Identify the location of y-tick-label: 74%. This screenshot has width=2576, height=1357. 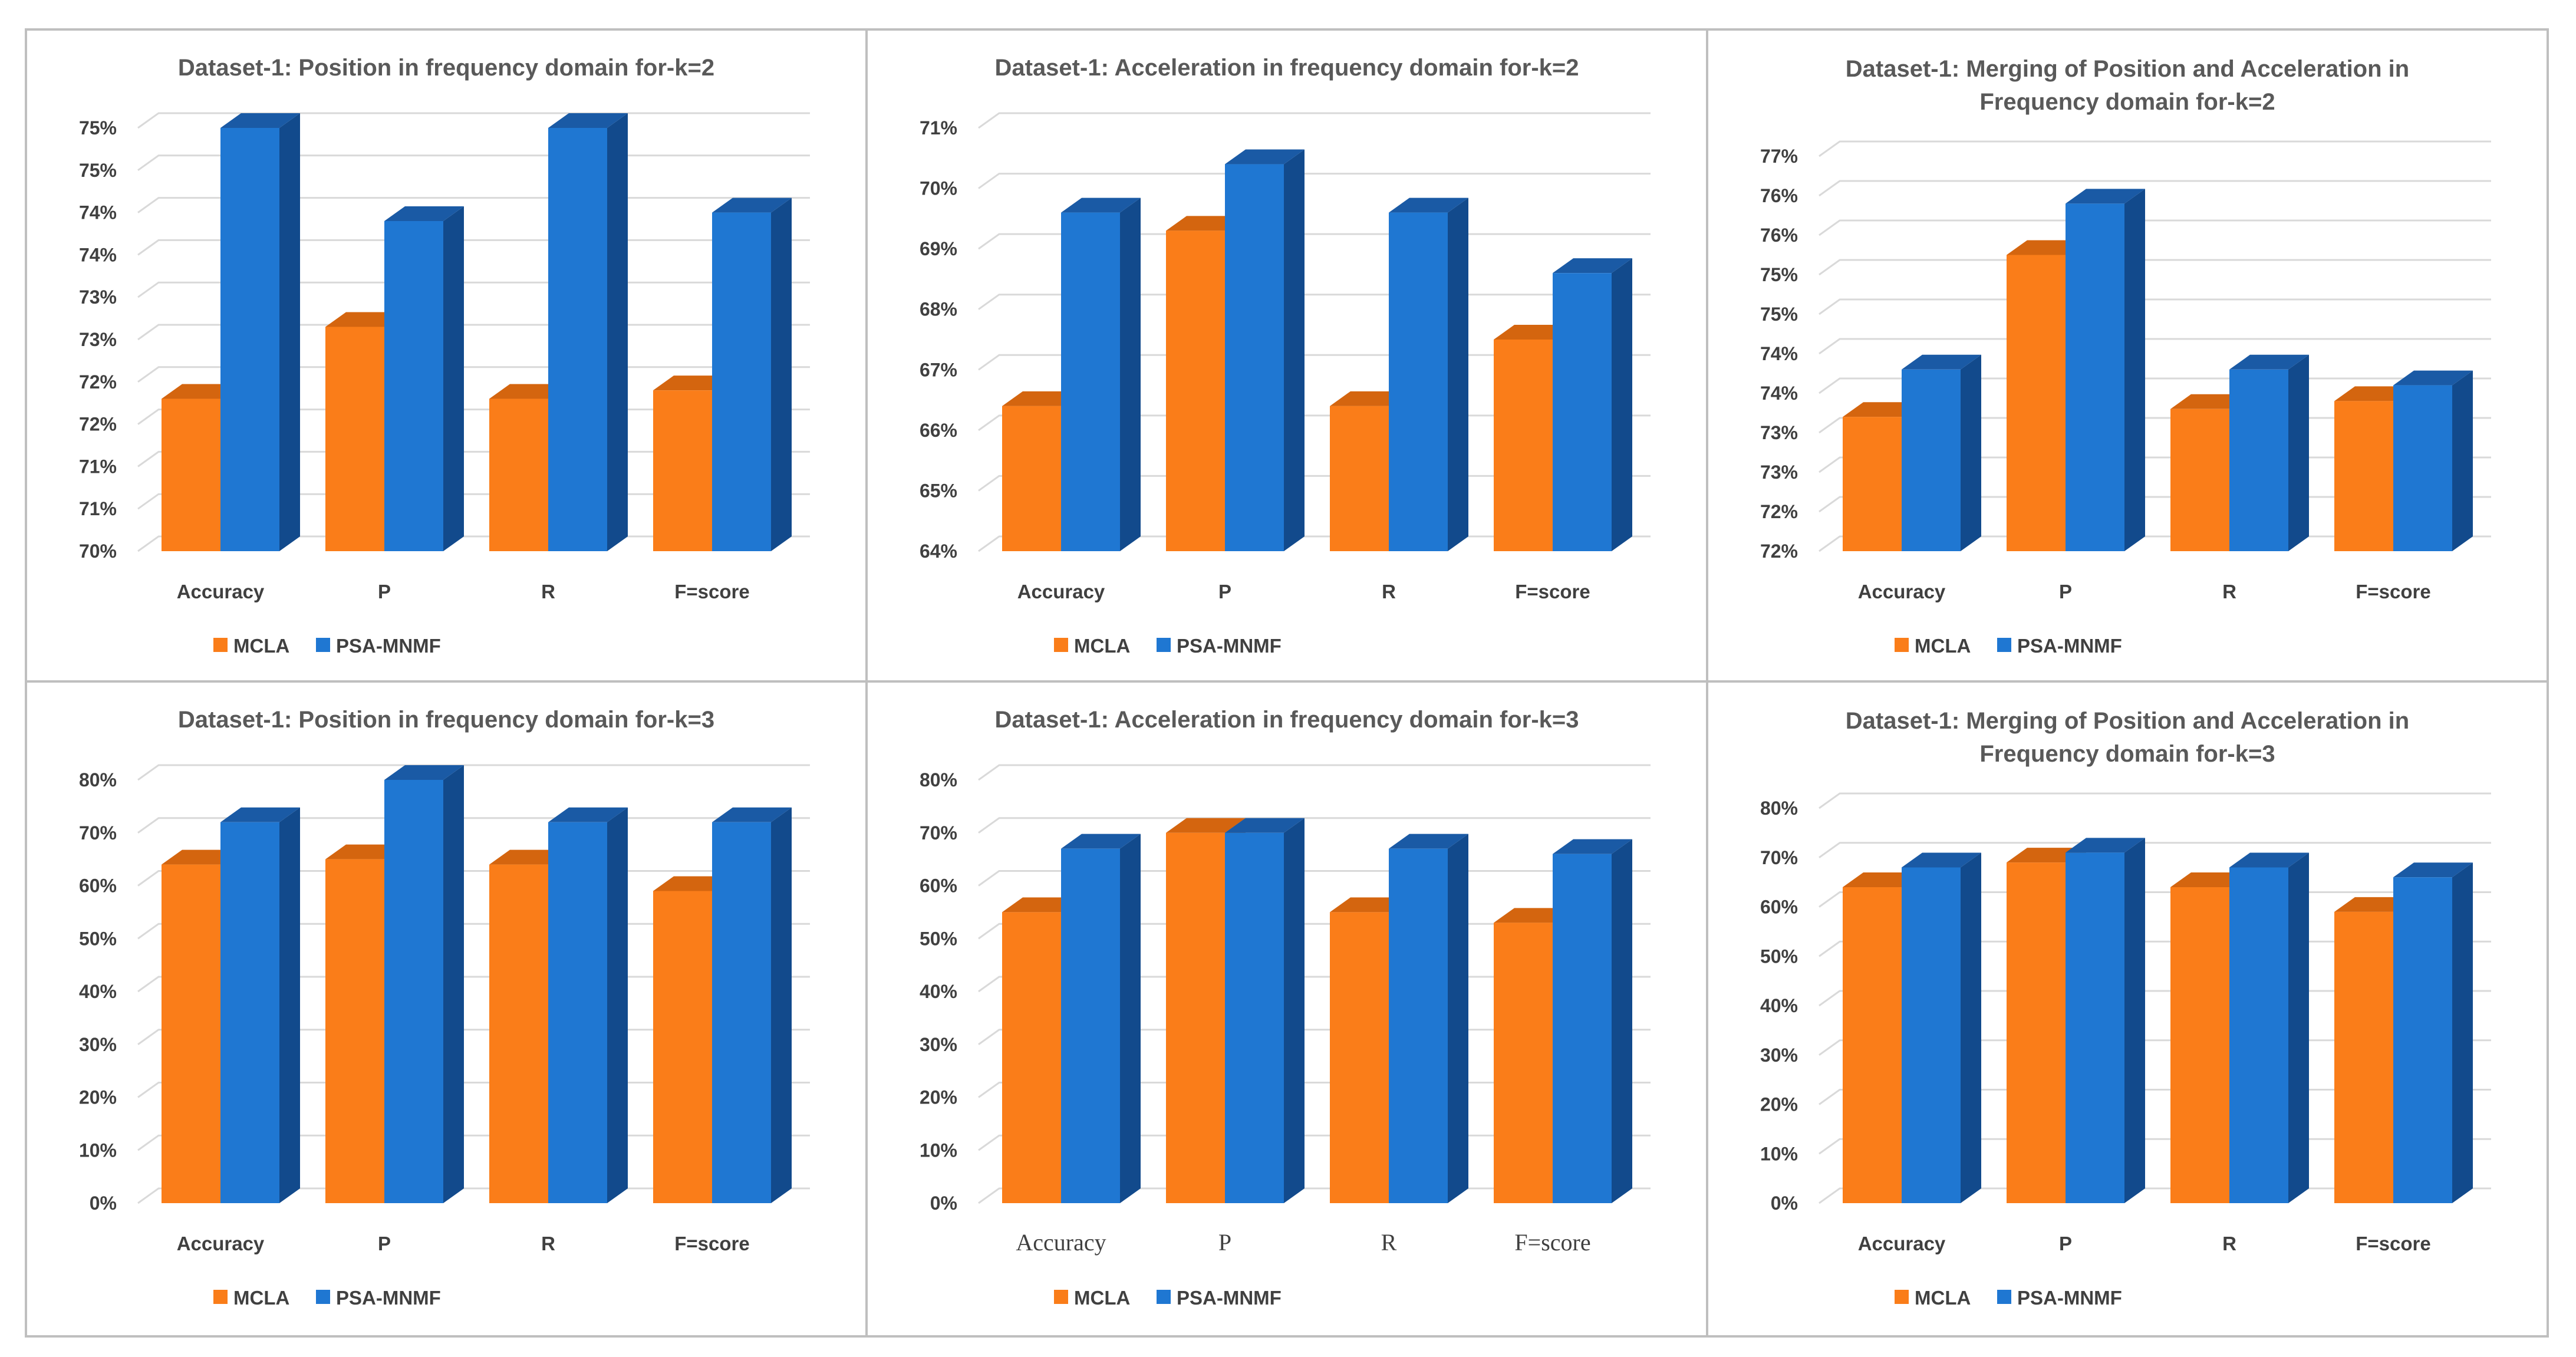
(1779, 393).